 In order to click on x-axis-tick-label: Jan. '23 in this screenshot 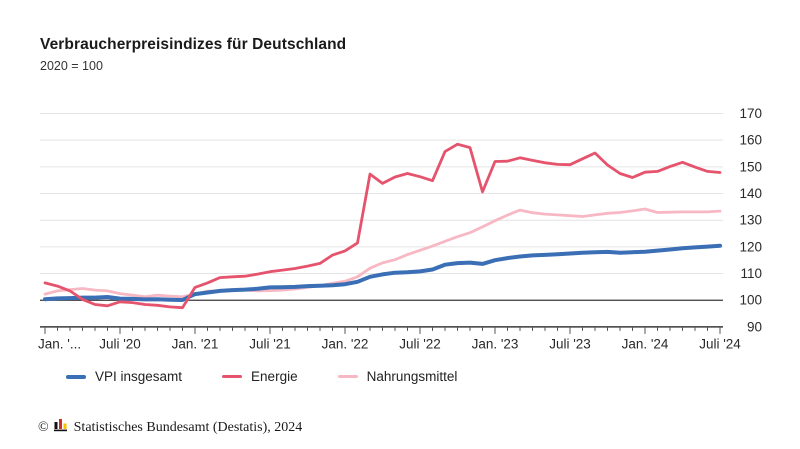, I will do `click(495, 343)`.